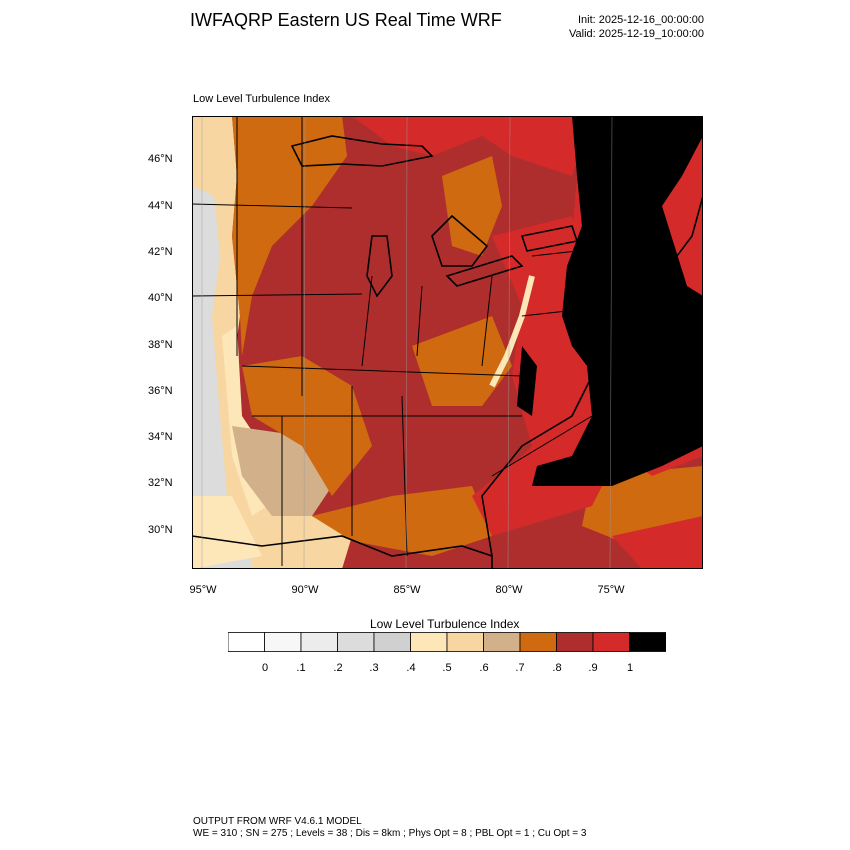 This screenshot has height=850, width=850. I want to click on lon-label-95: 95°W, so click(203, 590).